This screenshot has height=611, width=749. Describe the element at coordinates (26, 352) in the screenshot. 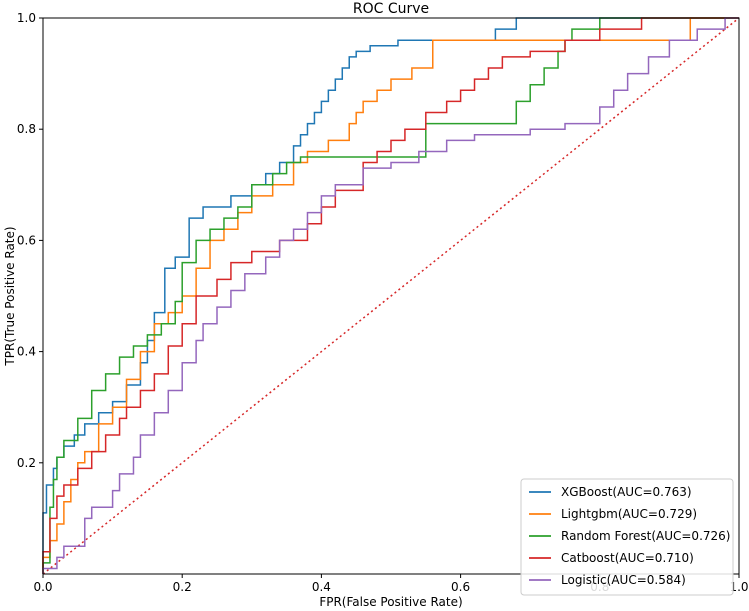

I see `y-tick-label: 0.4` at that location.